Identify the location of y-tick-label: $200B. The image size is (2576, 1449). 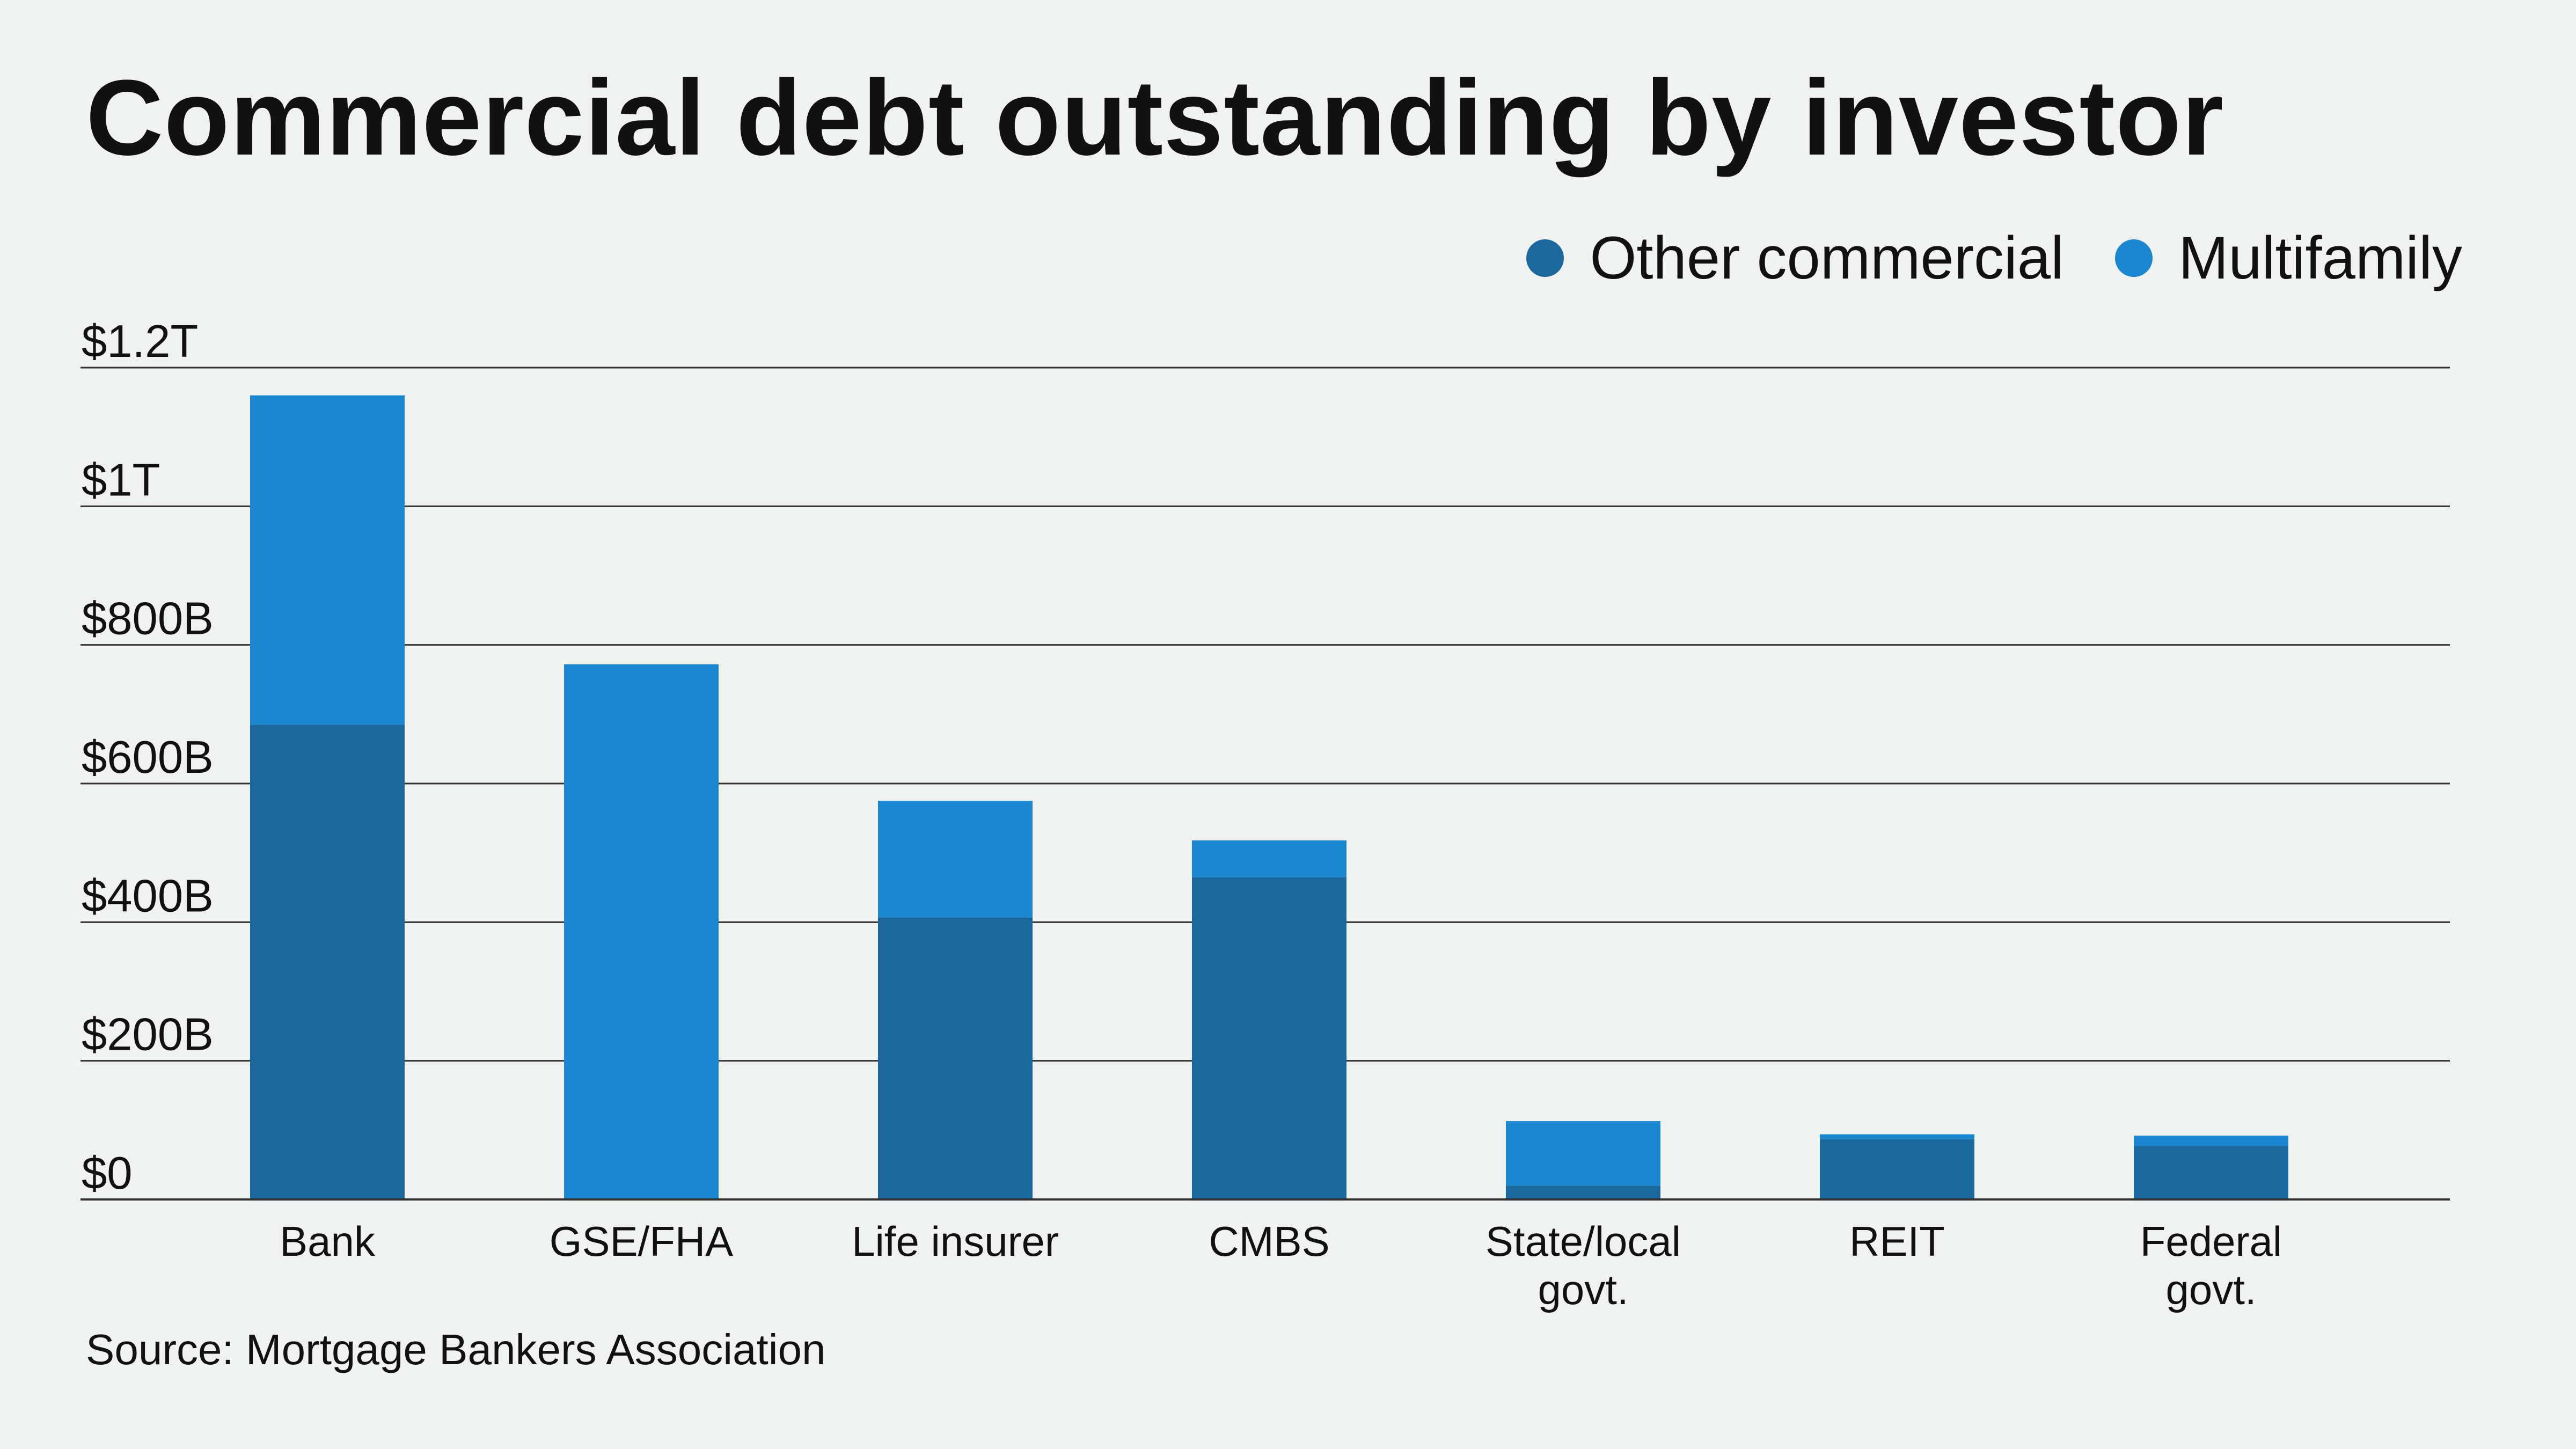
(148, 1034).